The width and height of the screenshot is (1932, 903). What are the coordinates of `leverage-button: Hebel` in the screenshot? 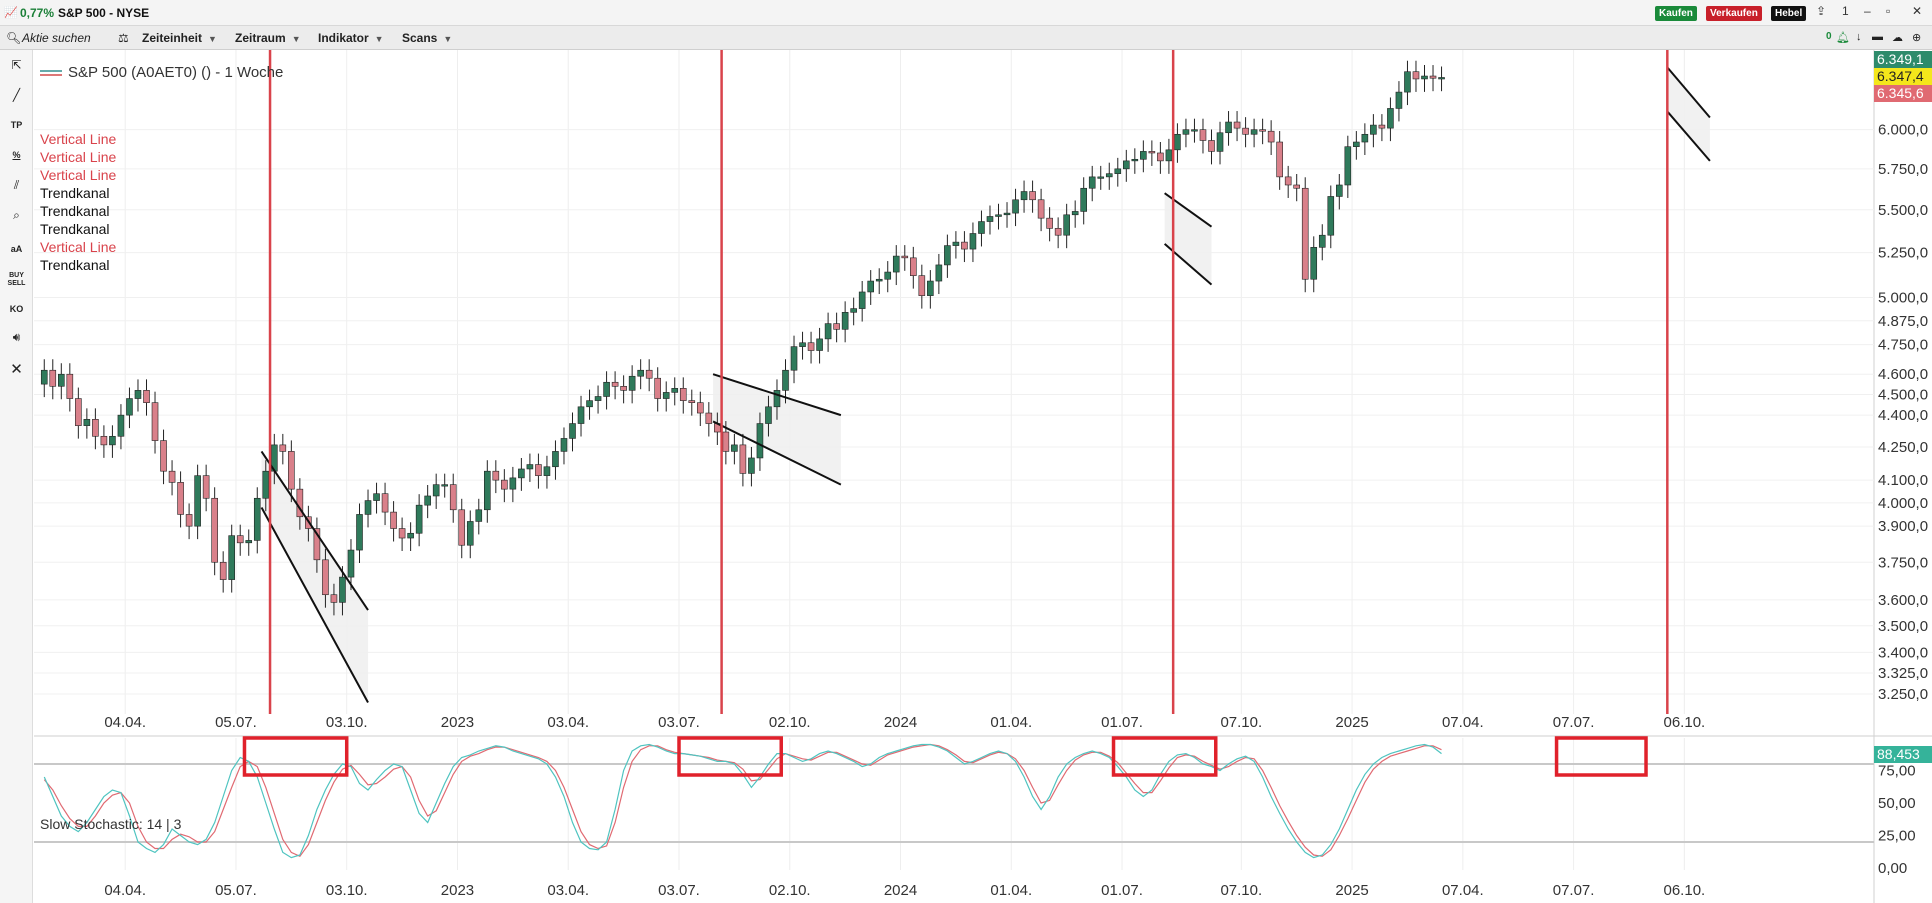 It's located at (1789, 13).